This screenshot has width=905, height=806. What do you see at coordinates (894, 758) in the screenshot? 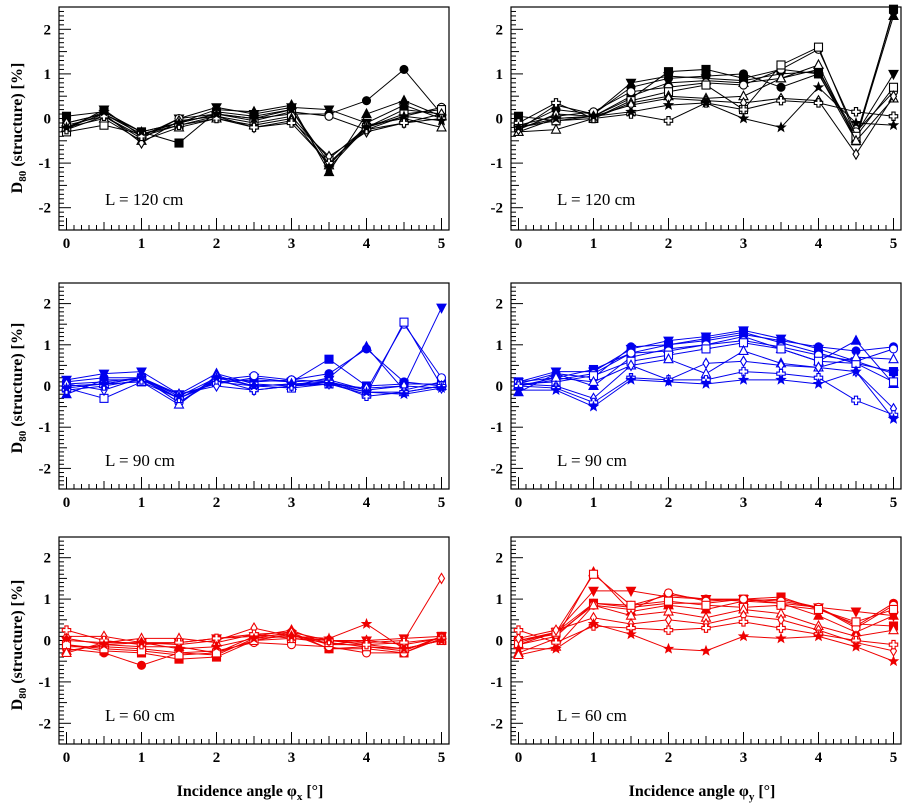
I see `x-tick-label: 5` at bounding box center [894, 758].